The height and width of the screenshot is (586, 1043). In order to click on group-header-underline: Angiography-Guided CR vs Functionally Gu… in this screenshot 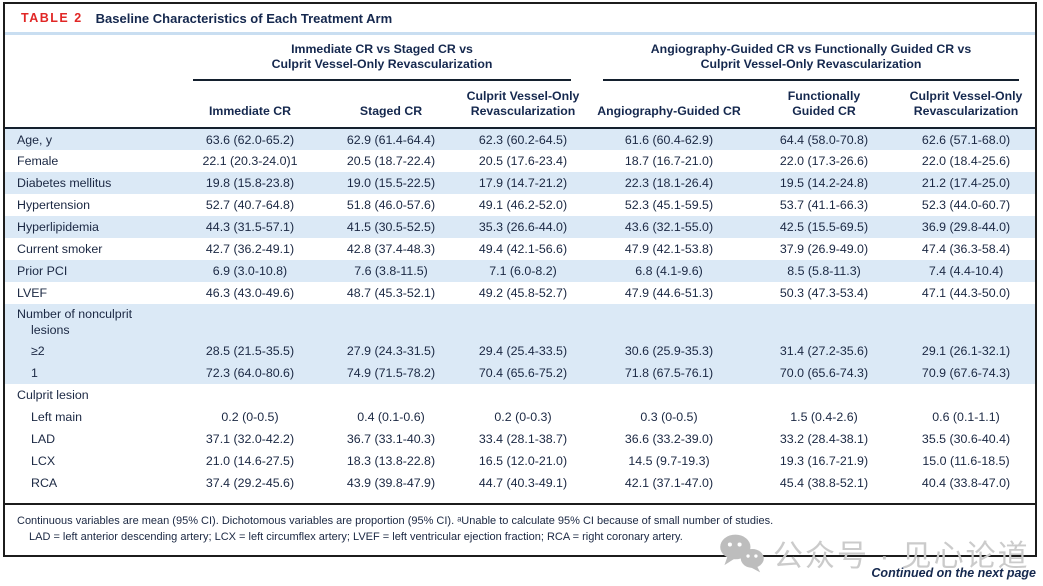, I will do `click(811, 61)`.